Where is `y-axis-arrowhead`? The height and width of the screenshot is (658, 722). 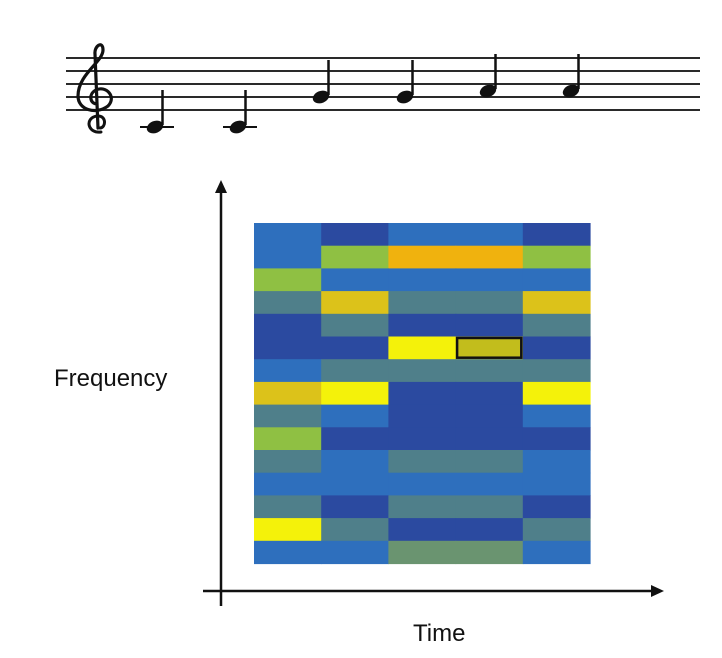
y-axis-arrowhead is located at coordinates (221, 186).